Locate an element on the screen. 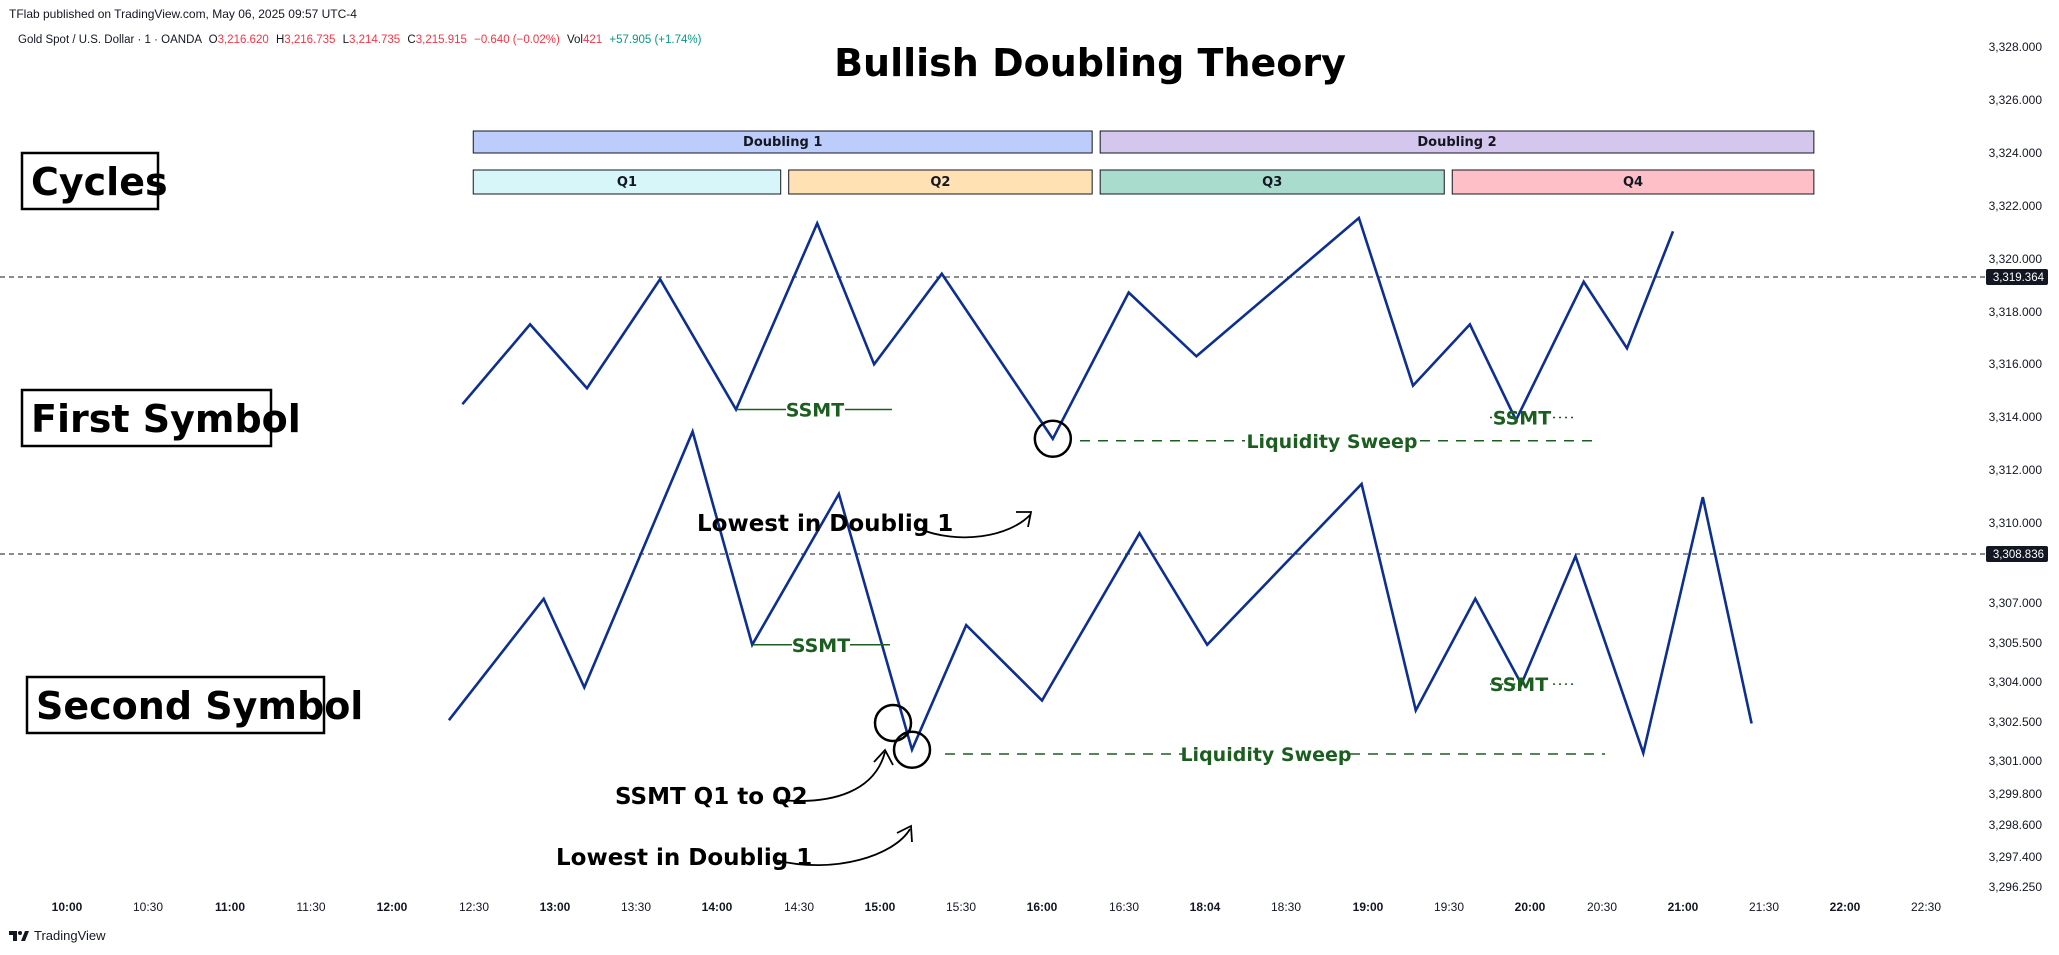 This screenshot has height=955, width=2059. first-symbol-line is located at coordinates (1068, 328).